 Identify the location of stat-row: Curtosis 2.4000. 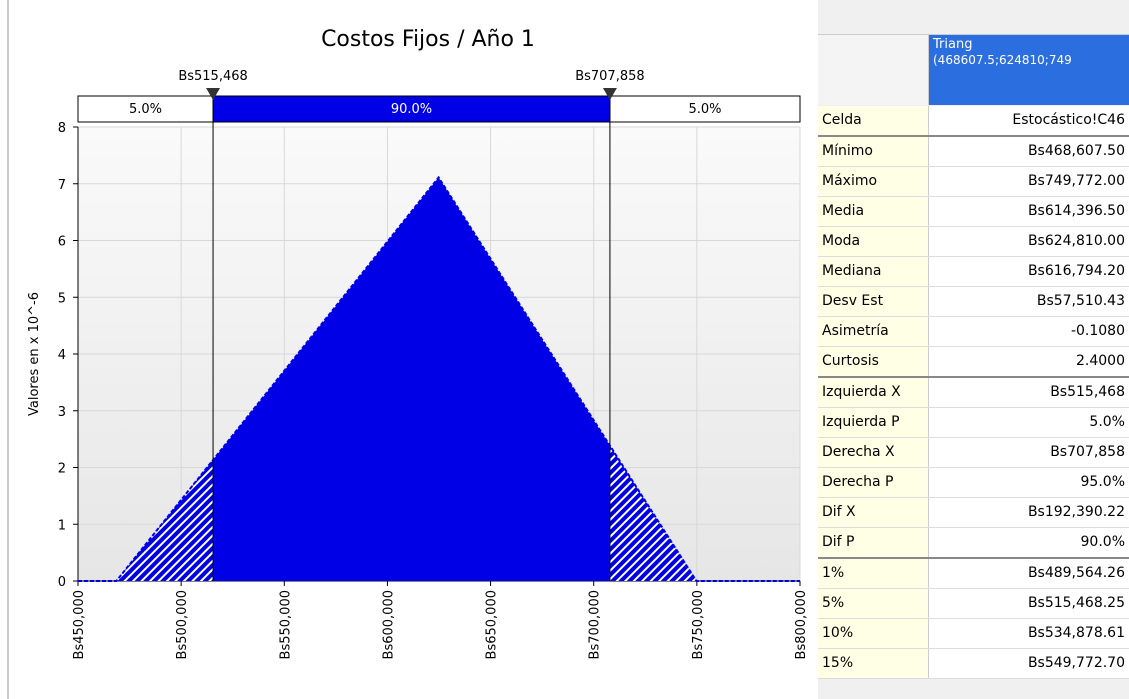
(973, 362).